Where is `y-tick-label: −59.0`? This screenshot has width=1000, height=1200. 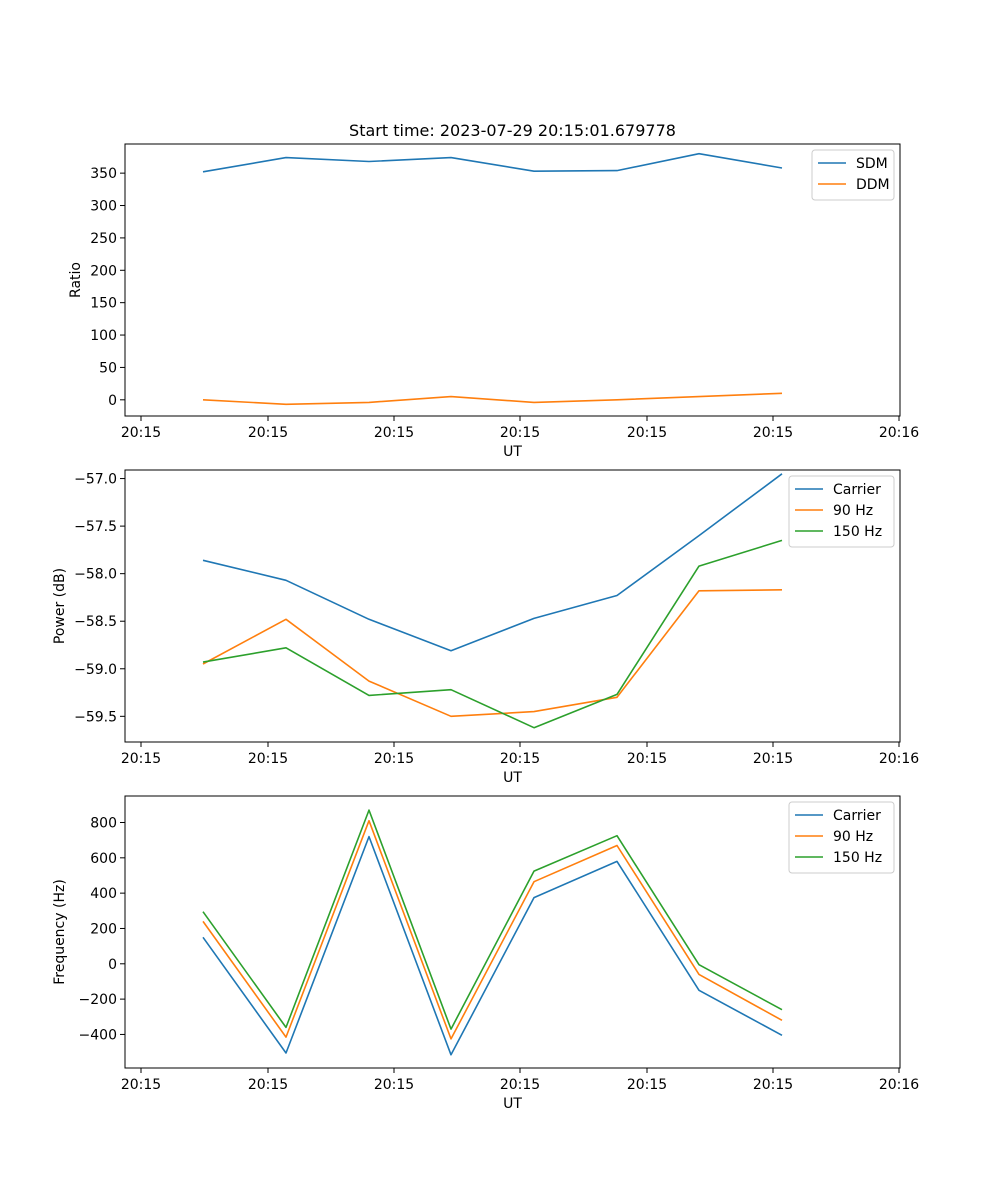
y-tick-label: −59.0 is located at coordinates (95, 670).